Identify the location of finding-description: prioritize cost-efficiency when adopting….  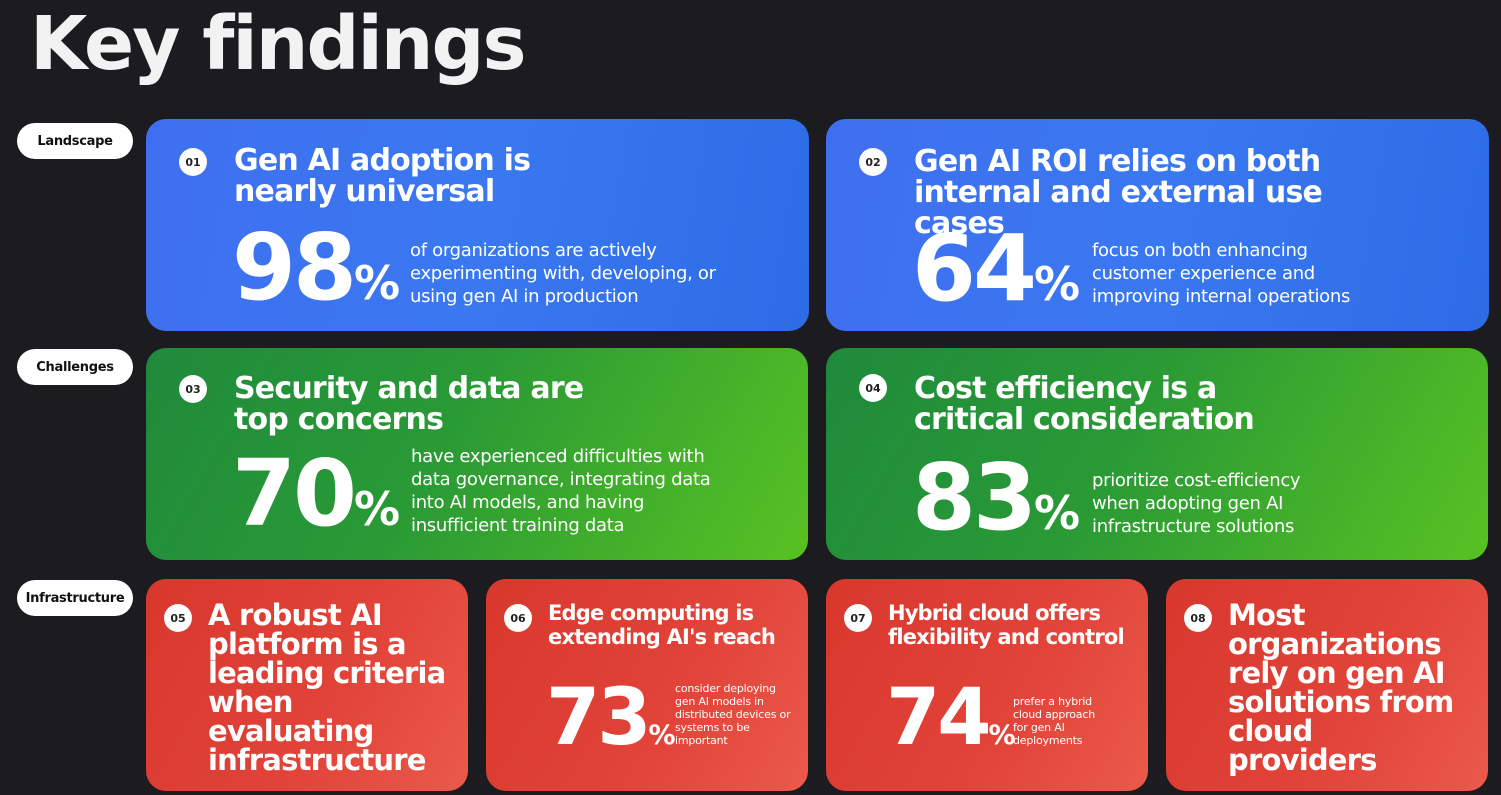
(1196, 503).